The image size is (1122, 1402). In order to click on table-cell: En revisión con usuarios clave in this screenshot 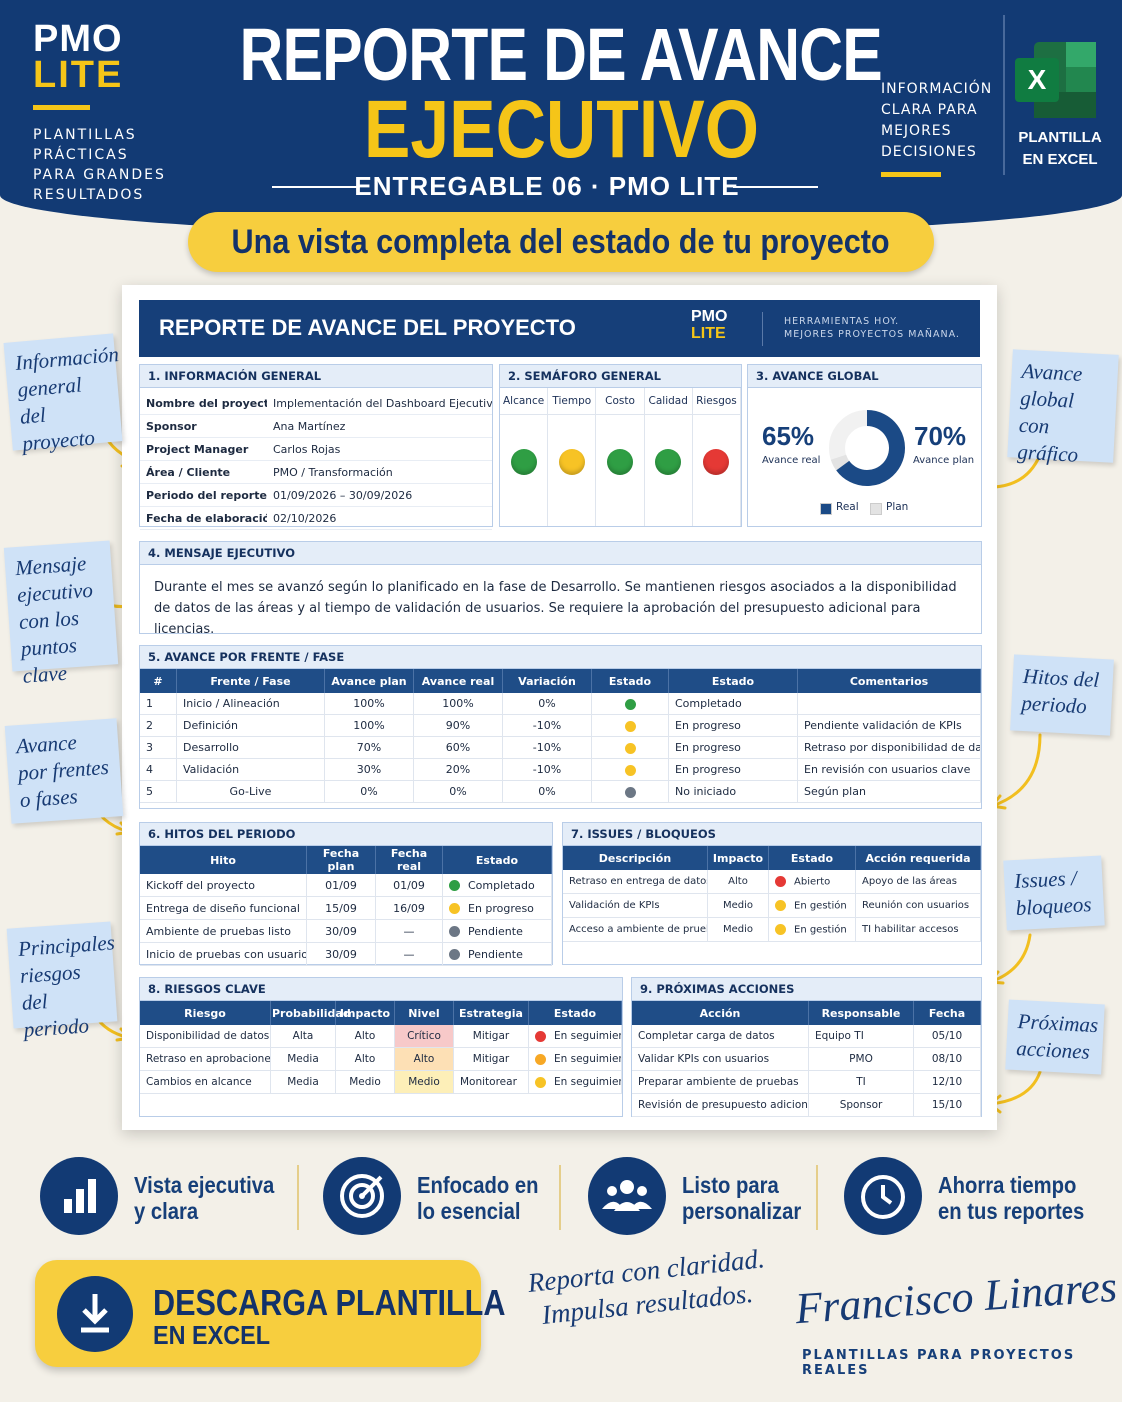, I will do `click(889, 769)`.